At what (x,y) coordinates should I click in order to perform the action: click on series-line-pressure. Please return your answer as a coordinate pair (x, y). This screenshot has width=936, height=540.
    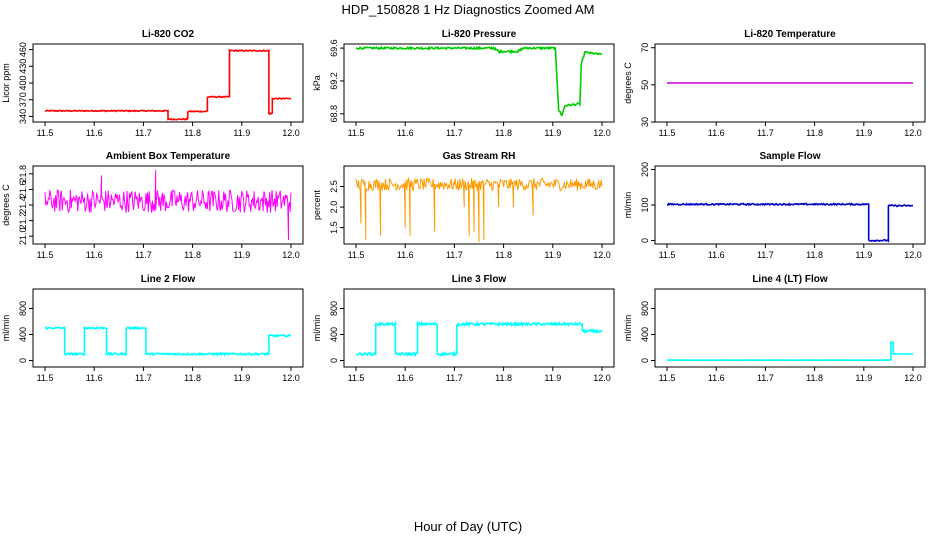
    Looking at the image, I should click on (479, 81).